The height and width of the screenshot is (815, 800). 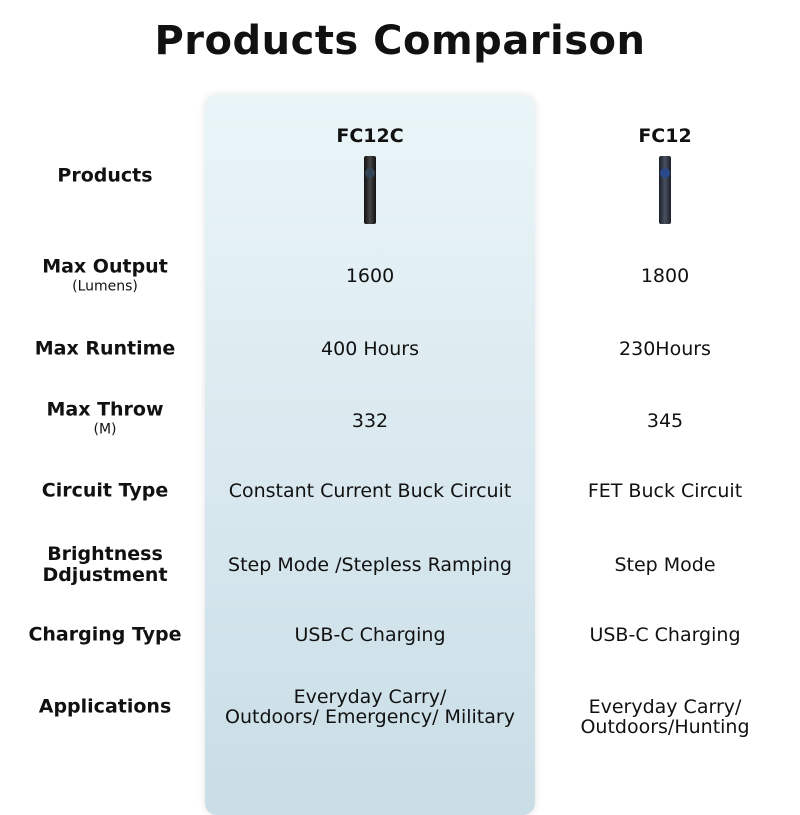 What do you see at coordinates (665, 727) in the screenshot?
I see `value-line: Outdoors/Hunting` at bounding box center [665, 727].